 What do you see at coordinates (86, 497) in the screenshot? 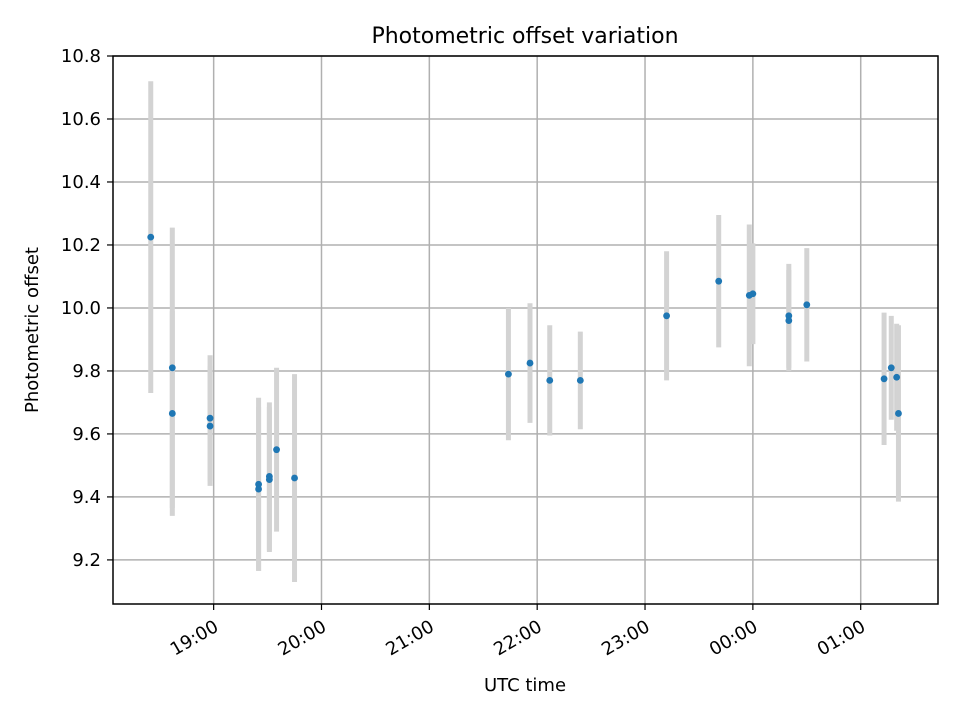
I see `y-tick-label: 9.4` at bounding box center [86, 497].